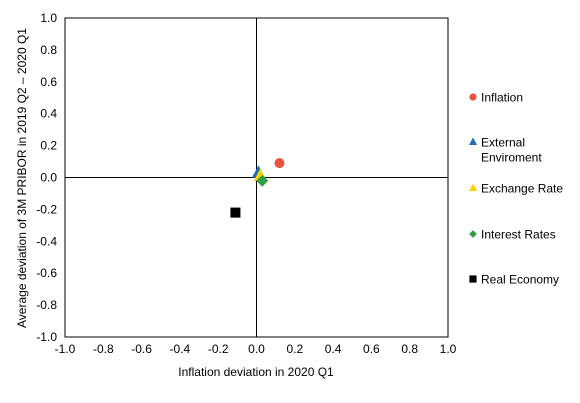 The height and width of the screenshot is (403, 580). What do you see at coordinates (46, 241) in the screenshot?
I see `y-tick-label: -0.4` at bounding box center [46, 241].